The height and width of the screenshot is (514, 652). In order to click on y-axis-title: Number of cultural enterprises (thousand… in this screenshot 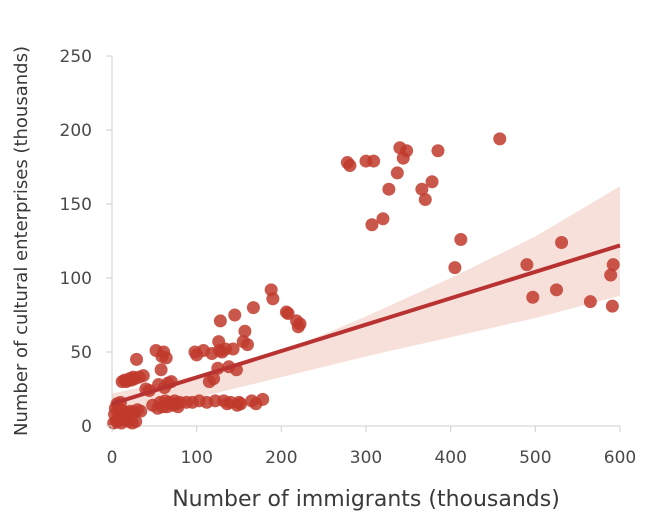, I will do `click(21, 241)`.